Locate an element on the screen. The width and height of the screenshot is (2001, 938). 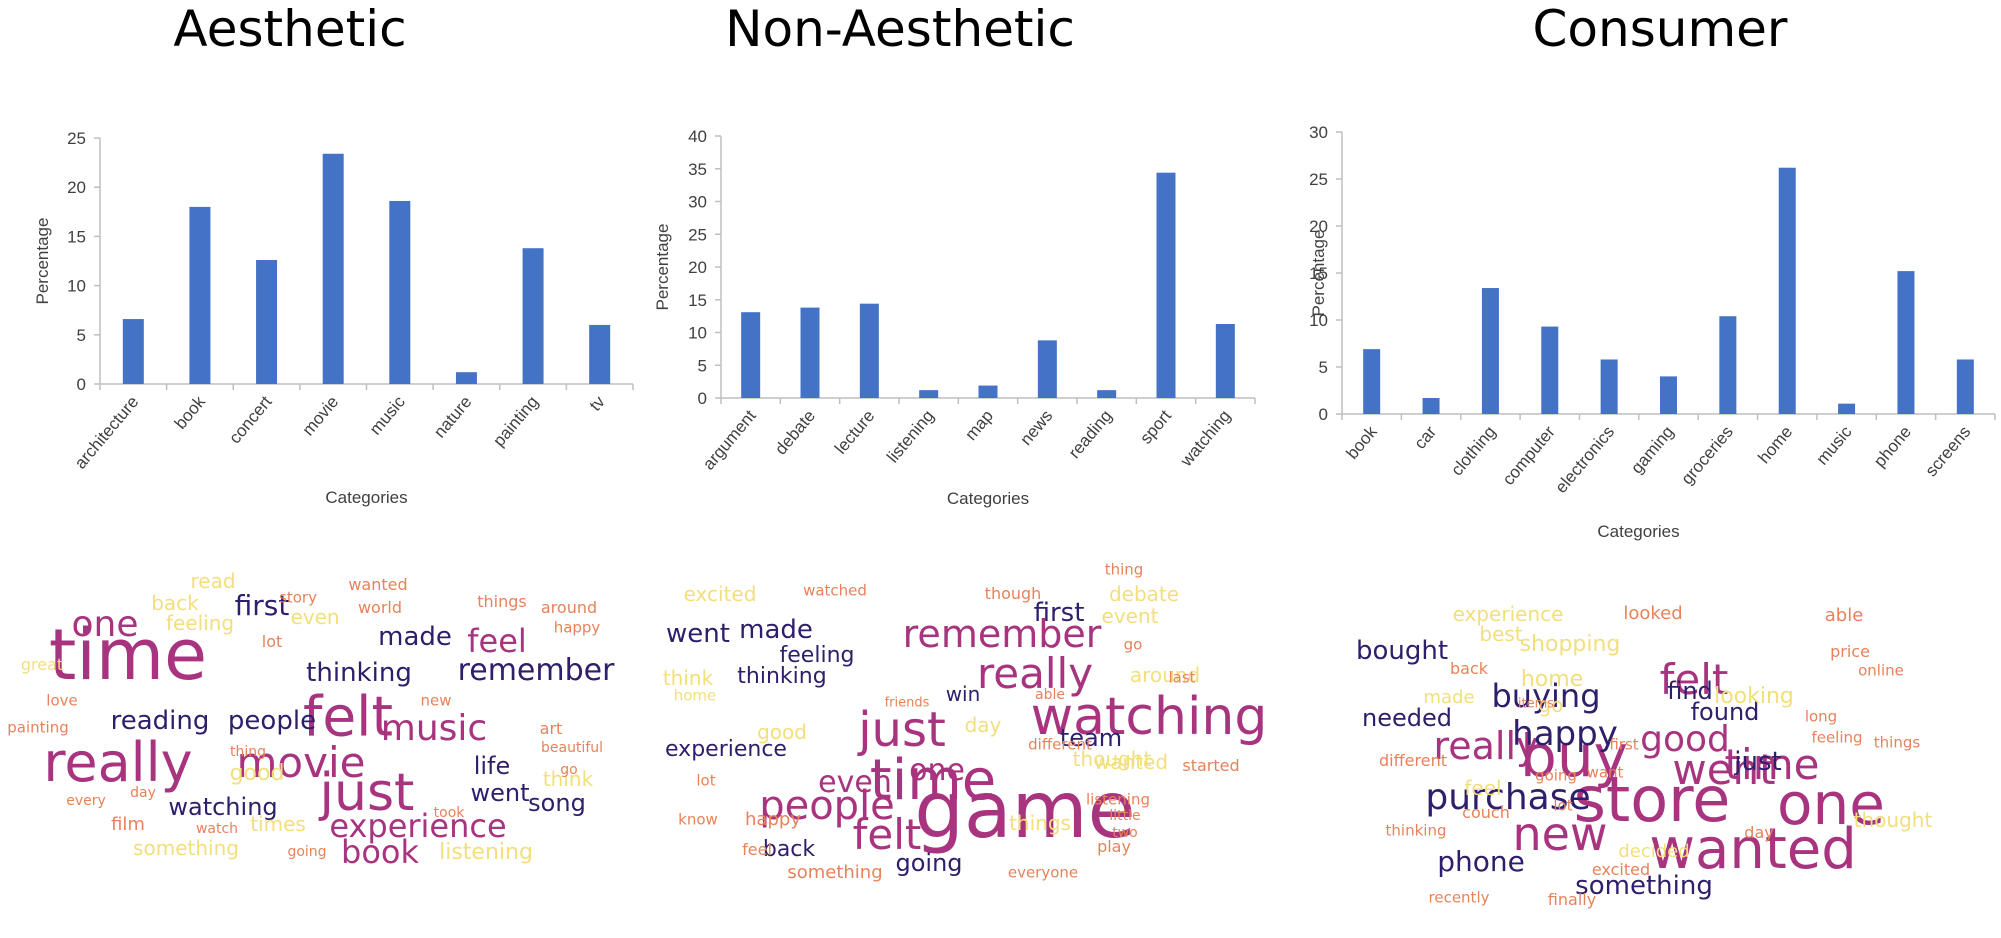
word: thought is located at coordinates (1112, 759).